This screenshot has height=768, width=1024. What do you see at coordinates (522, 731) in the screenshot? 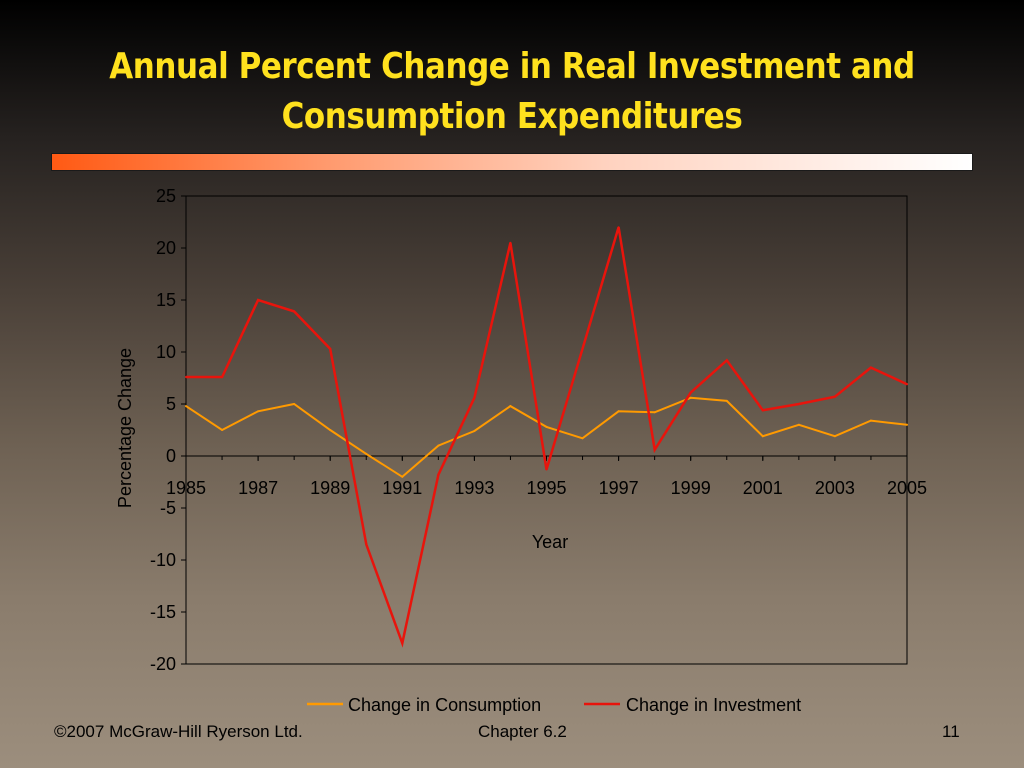
I see `footer-chapter: Chapter 6.2` at bounding box center [522, 731].